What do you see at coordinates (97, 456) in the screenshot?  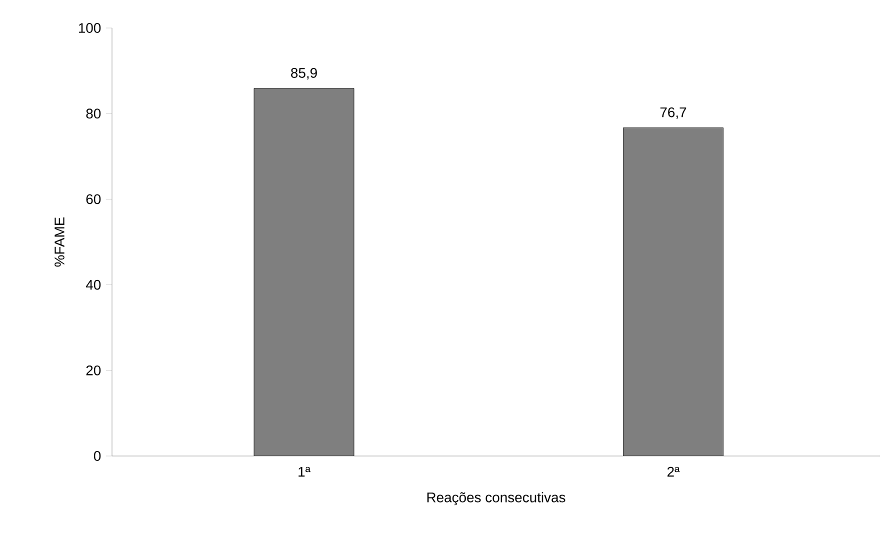 I see `y-tick-label: 0` at bounding box center [97, 456].